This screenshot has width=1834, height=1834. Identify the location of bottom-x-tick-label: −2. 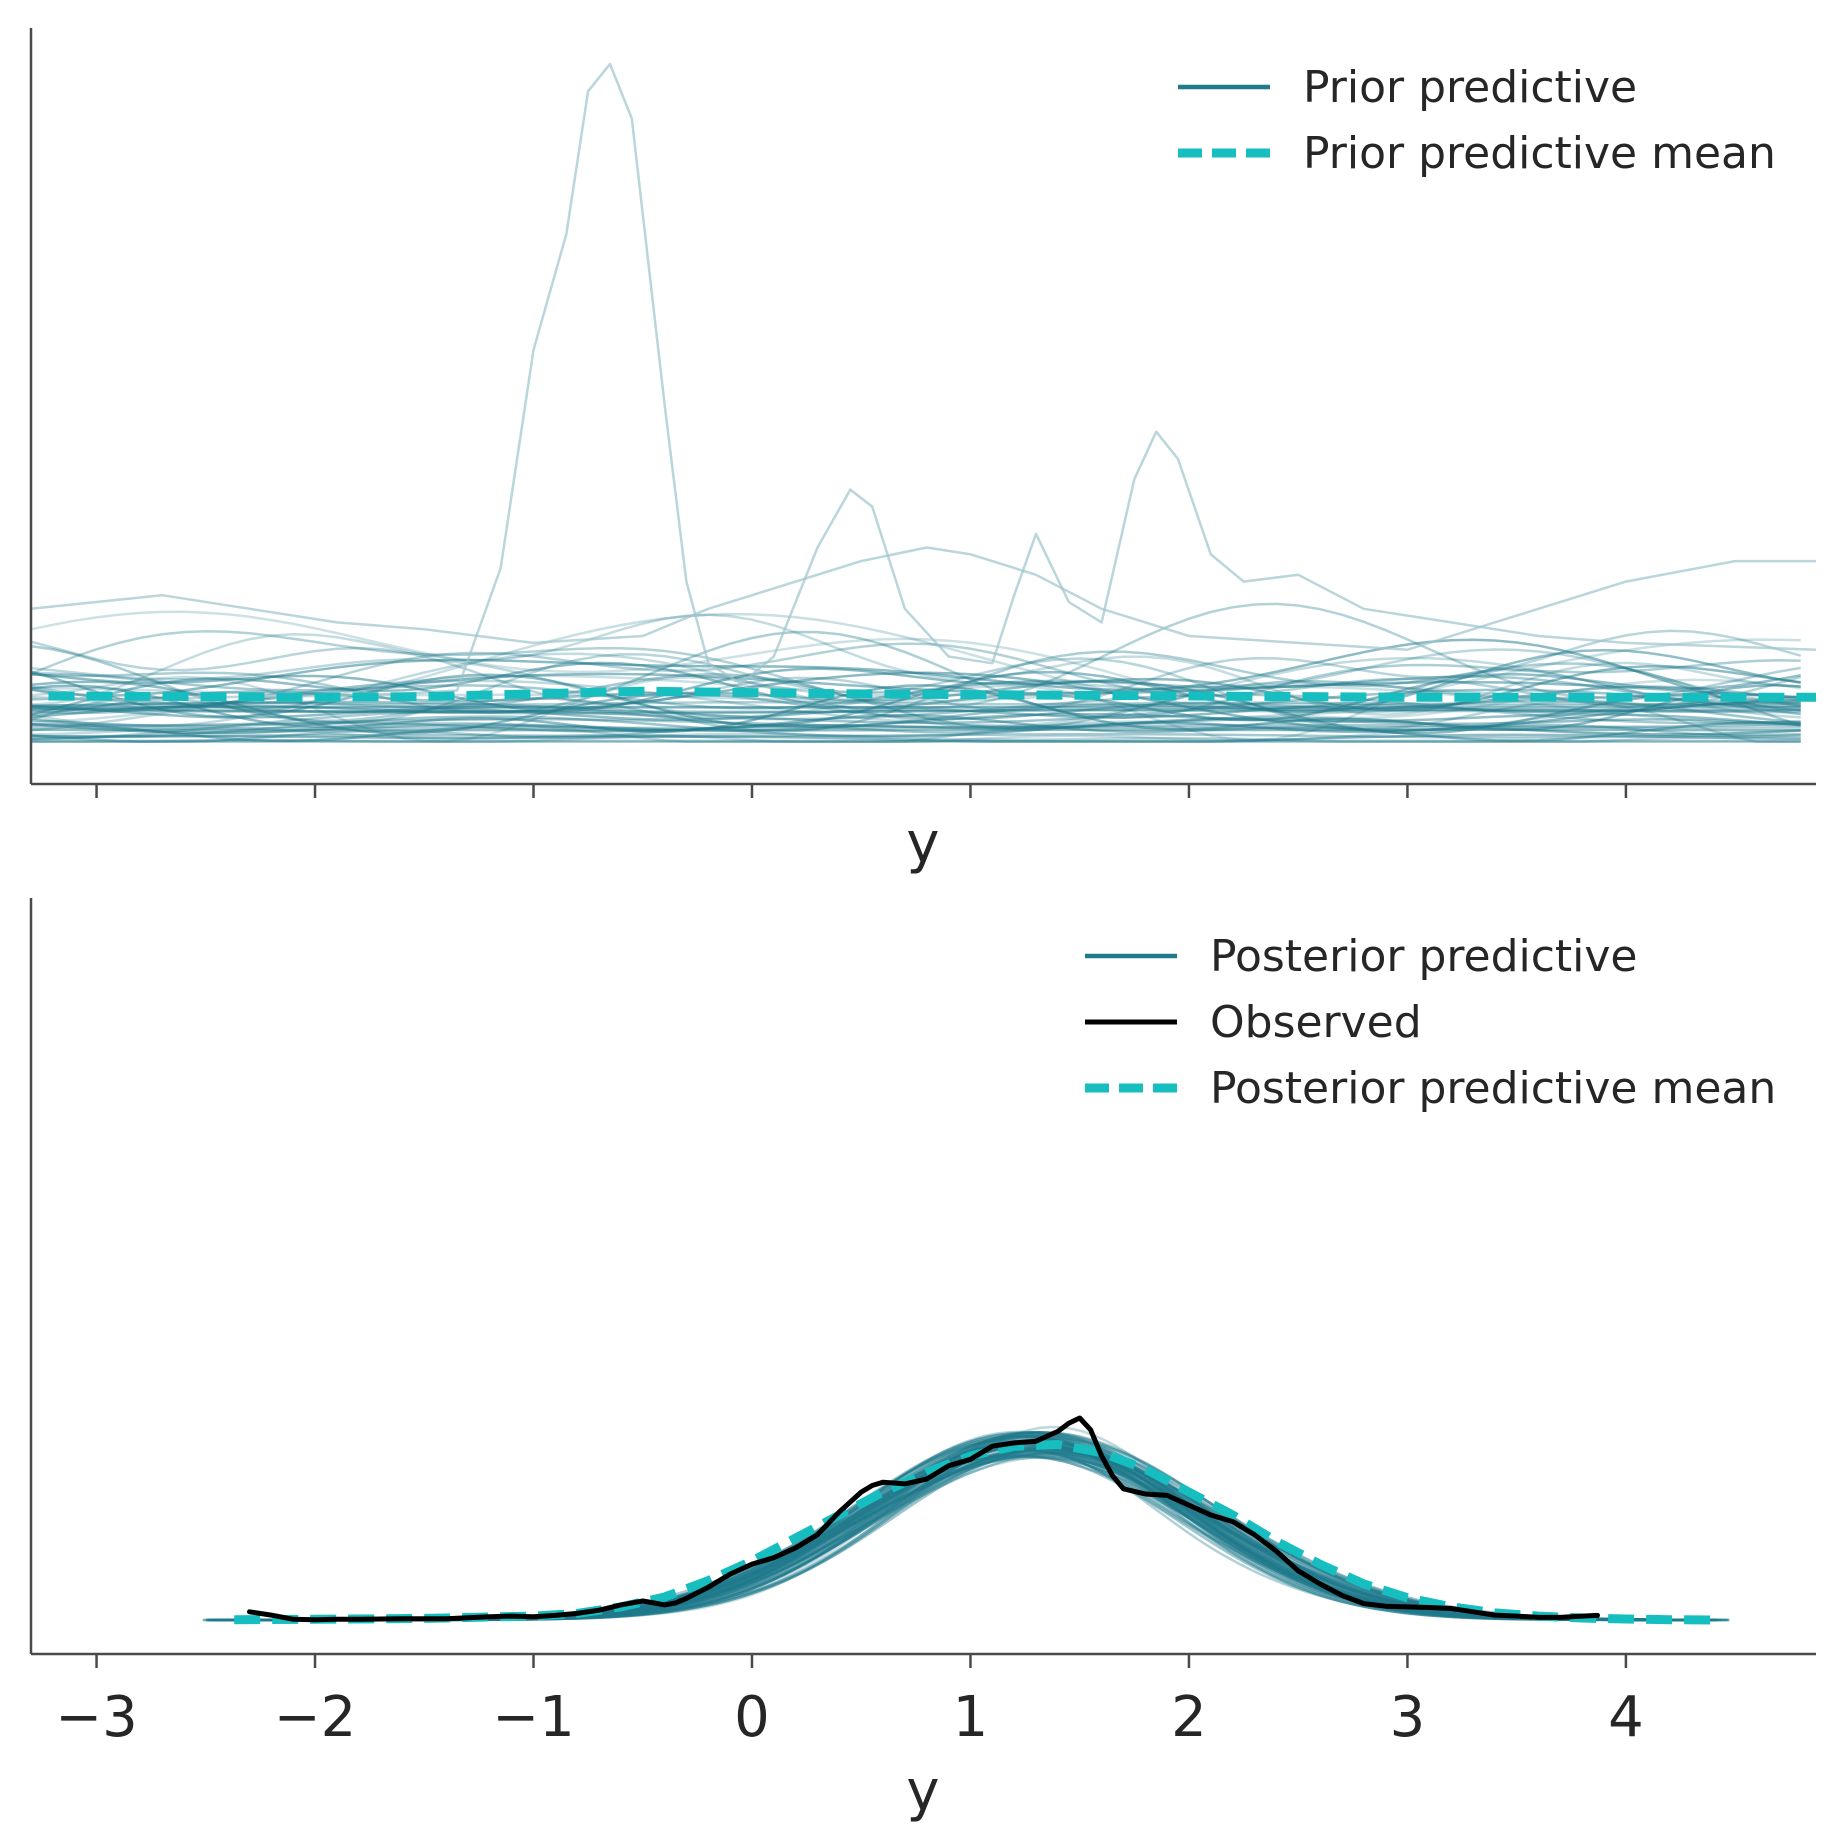
(315, 1717).